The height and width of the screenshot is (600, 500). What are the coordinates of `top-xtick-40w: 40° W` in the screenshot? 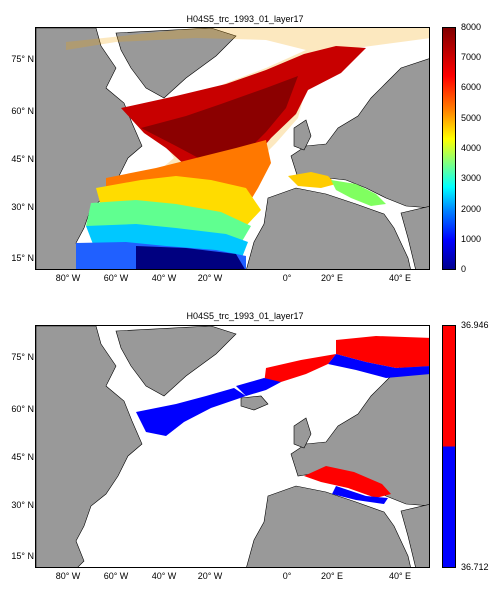 It's located at (164, 278).